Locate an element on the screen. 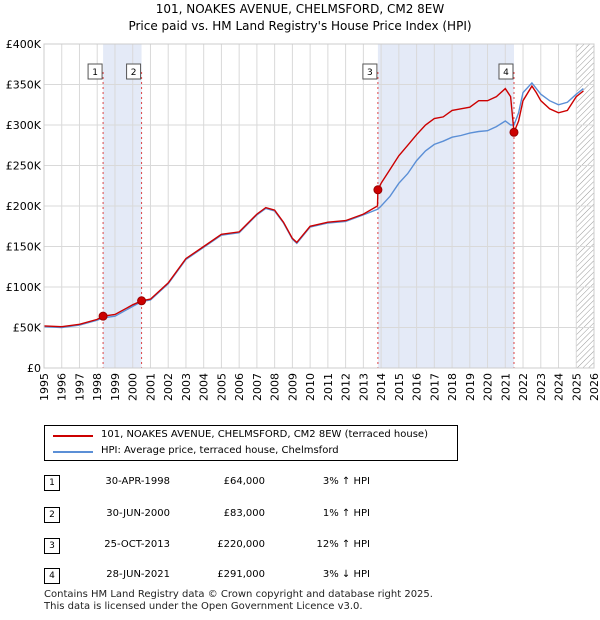  y-tick-label: £300K is located at coordinates (24, 125).